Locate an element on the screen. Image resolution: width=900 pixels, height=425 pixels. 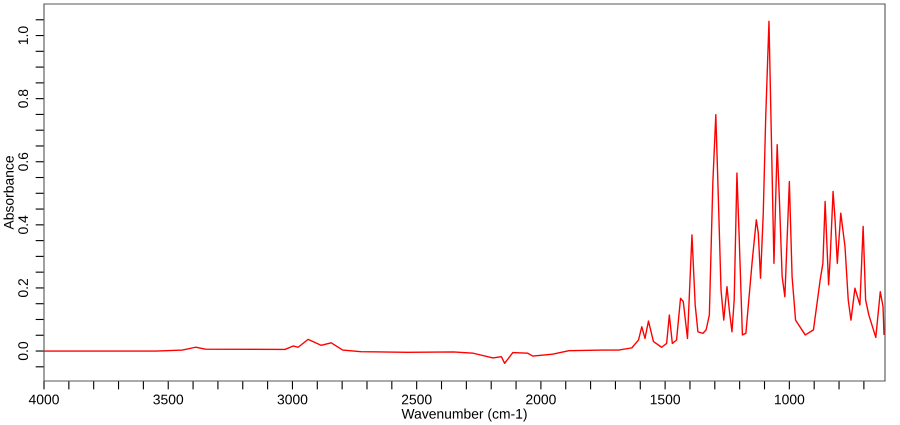
y-tick-label: 0.6 is located at coordinates (23, 161).